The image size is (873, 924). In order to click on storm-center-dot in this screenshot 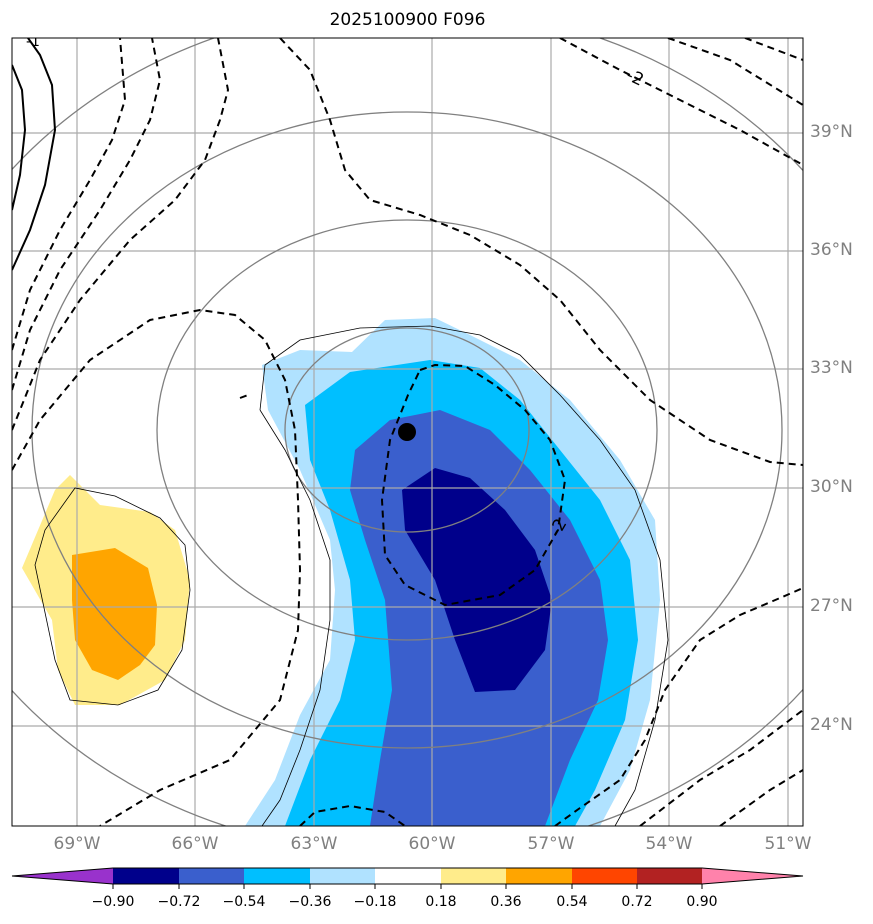, I will do `click(407, 432)`.